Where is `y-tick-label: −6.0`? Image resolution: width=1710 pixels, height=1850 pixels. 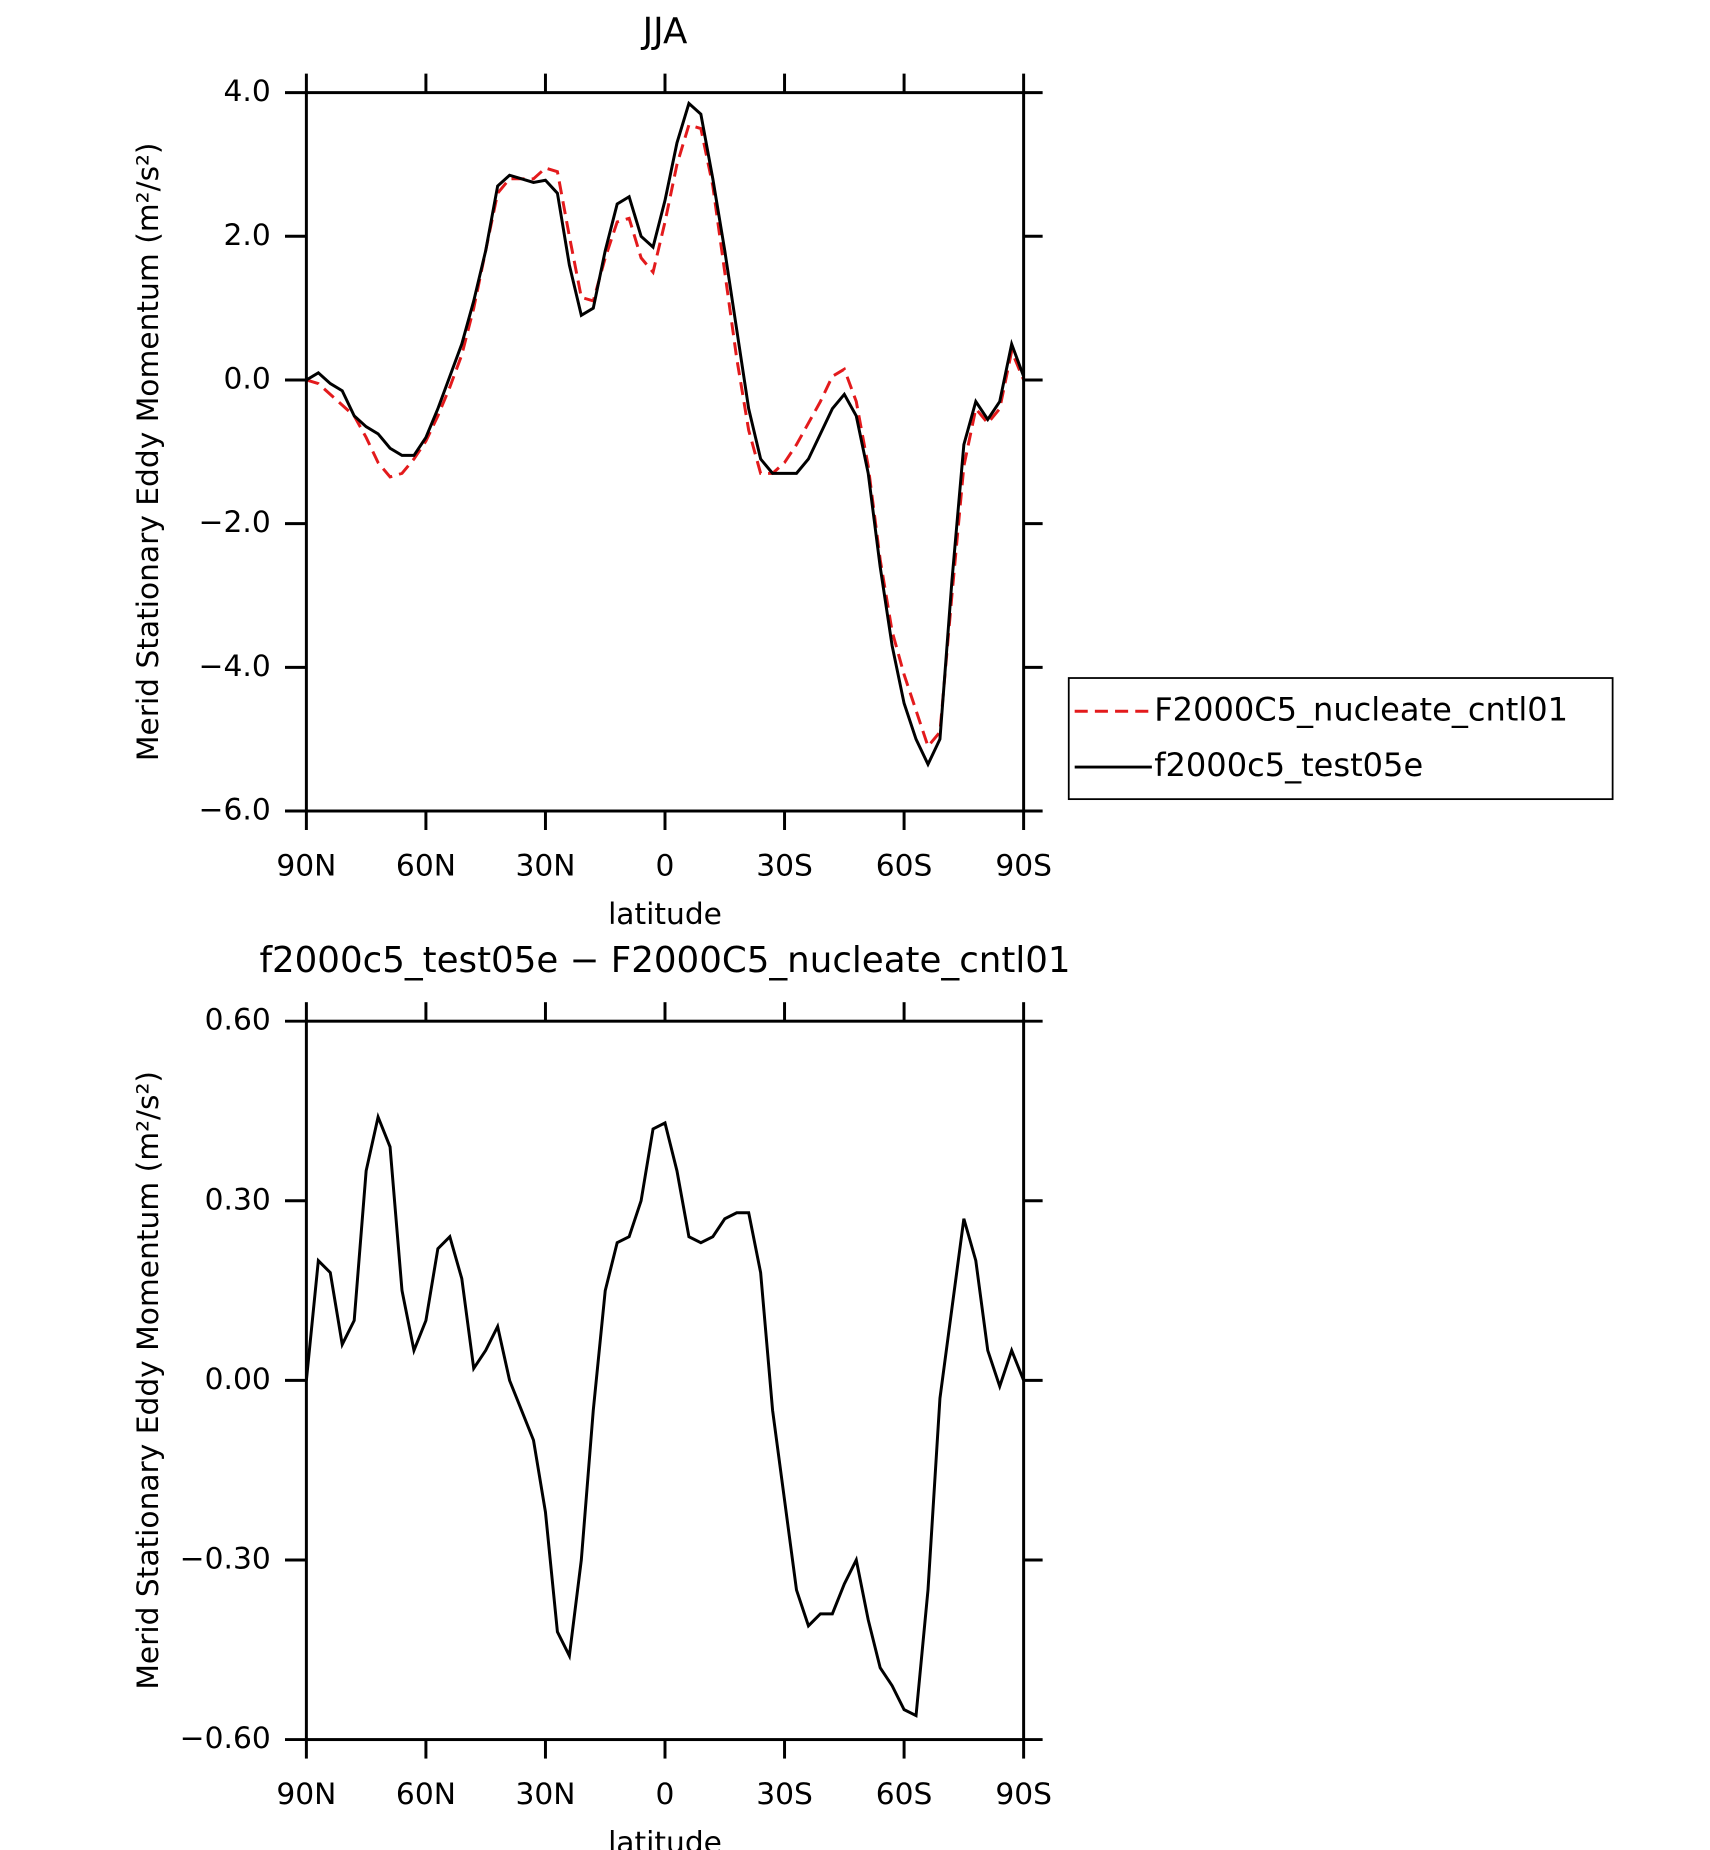 y-tick-label: −6.0 is located at coordinates (235, 809).